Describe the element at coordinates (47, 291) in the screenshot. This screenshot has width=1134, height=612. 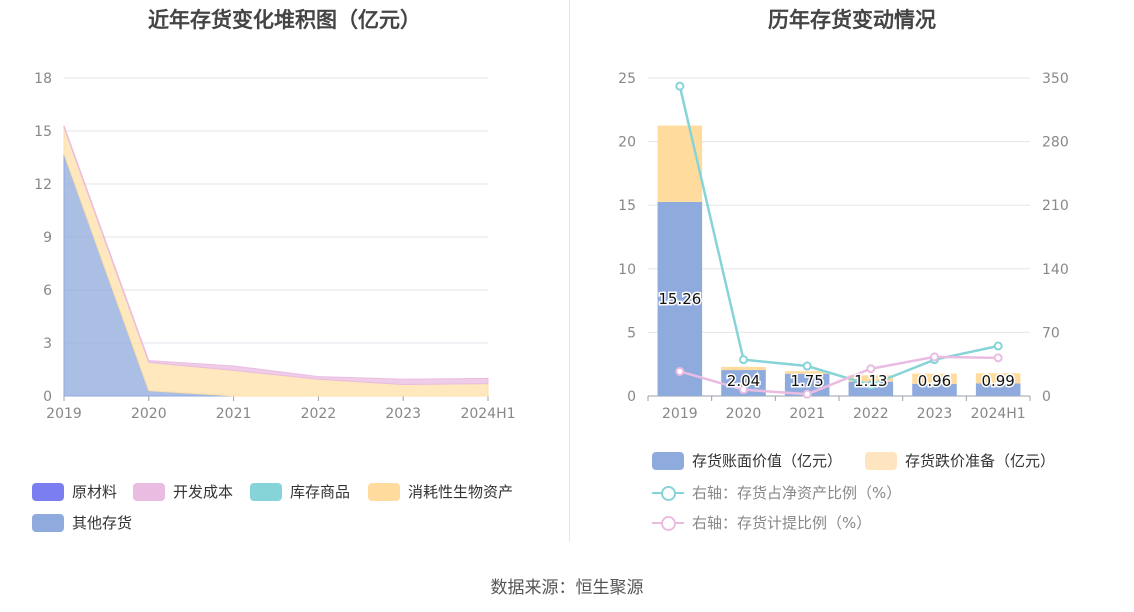
I see `y-tick-label: 6` at that location.